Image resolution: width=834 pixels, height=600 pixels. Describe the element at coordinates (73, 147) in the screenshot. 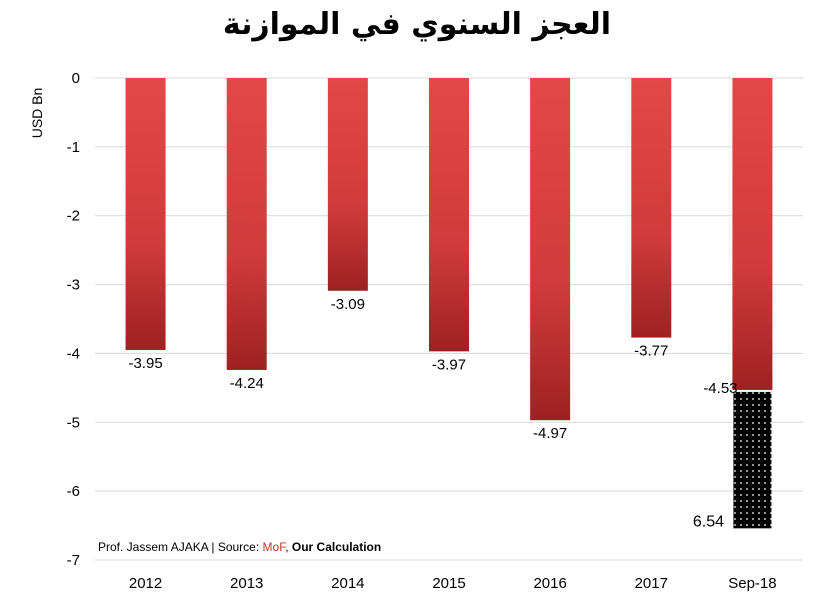

I see `y-tick-label: -1` at that location.